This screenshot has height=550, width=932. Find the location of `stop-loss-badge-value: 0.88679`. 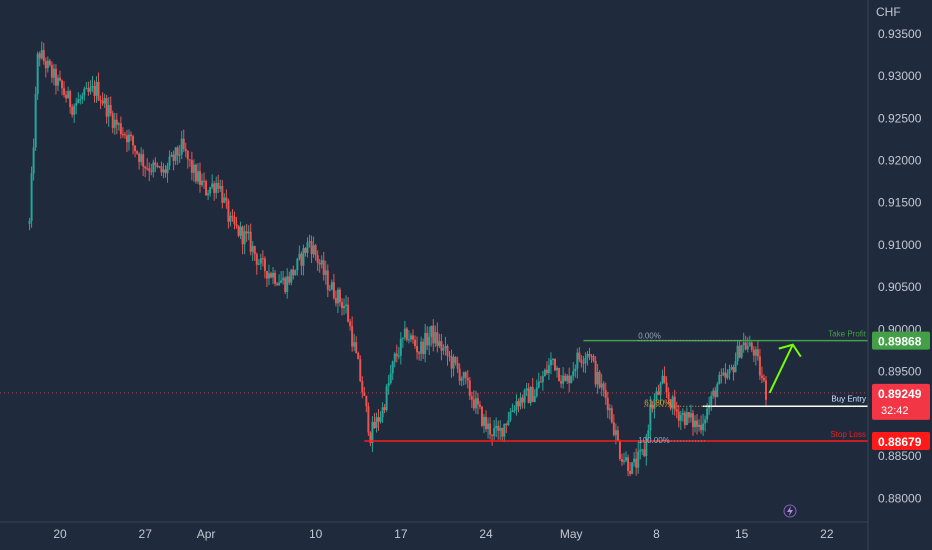

stop-loss-badge-value: 0.88679 is located at coordinates (900, 442).